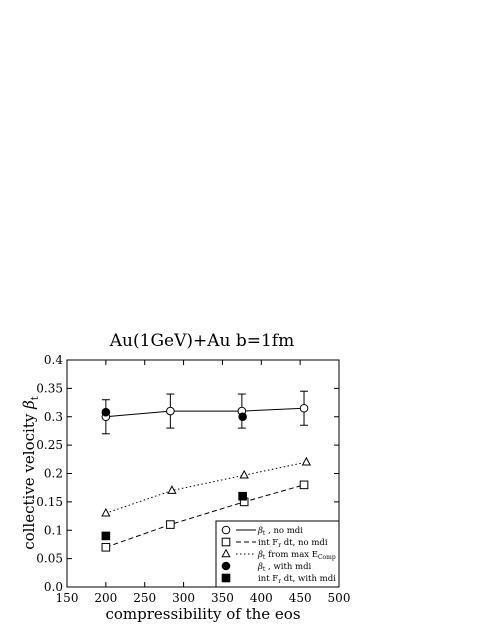  What do you see at coordinates (327, 557) in the screenshot?
I see `legend-label-suffix: Comp` at bounding box center [327, 557].